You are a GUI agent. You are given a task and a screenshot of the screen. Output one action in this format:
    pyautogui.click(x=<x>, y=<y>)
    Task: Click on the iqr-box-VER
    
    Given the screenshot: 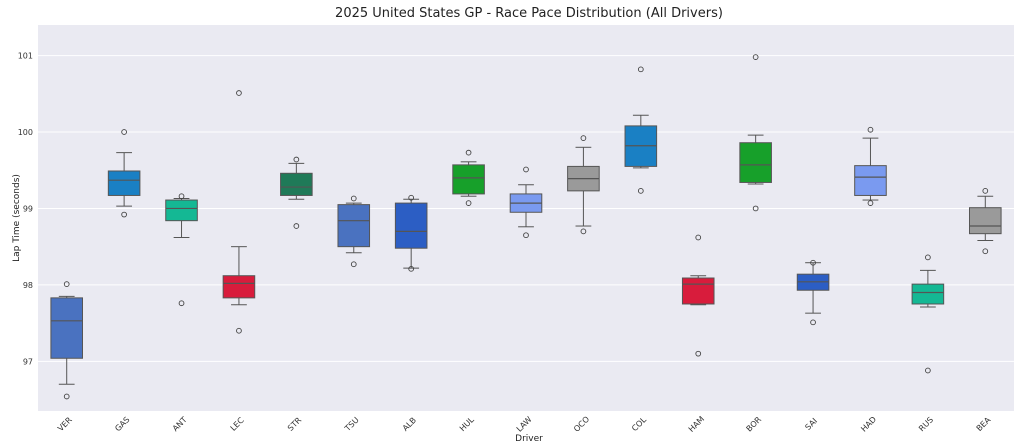 What is the action you would take?
    pyautogui.click(x=66, y=328)
    